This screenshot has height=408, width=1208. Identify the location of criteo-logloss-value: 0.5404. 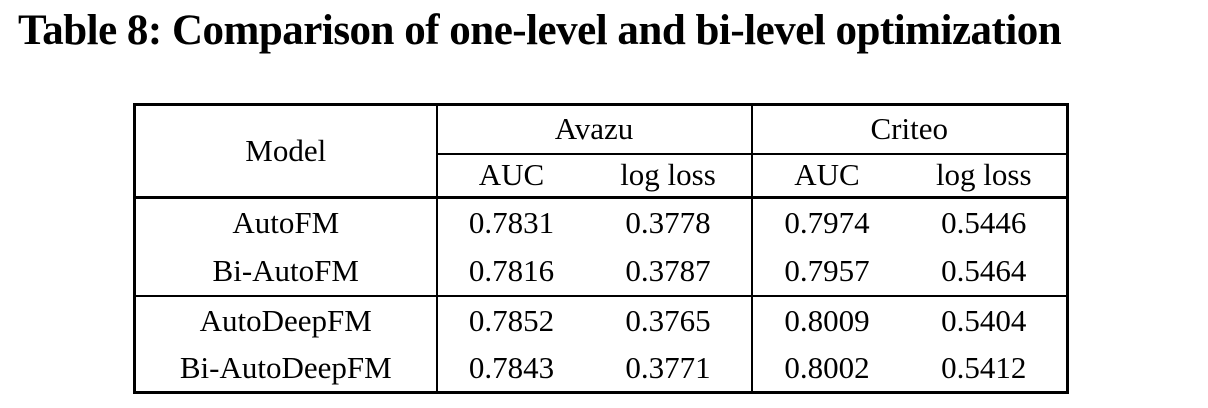
(984, 319).